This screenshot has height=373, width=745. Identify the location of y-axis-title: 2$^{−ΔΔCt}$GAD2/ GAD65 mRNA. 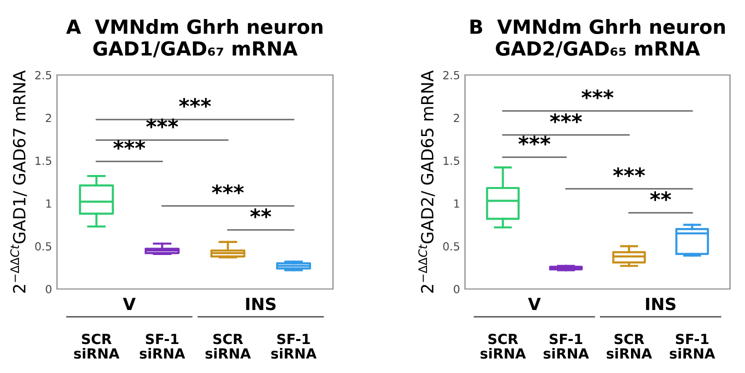
(426, 181).